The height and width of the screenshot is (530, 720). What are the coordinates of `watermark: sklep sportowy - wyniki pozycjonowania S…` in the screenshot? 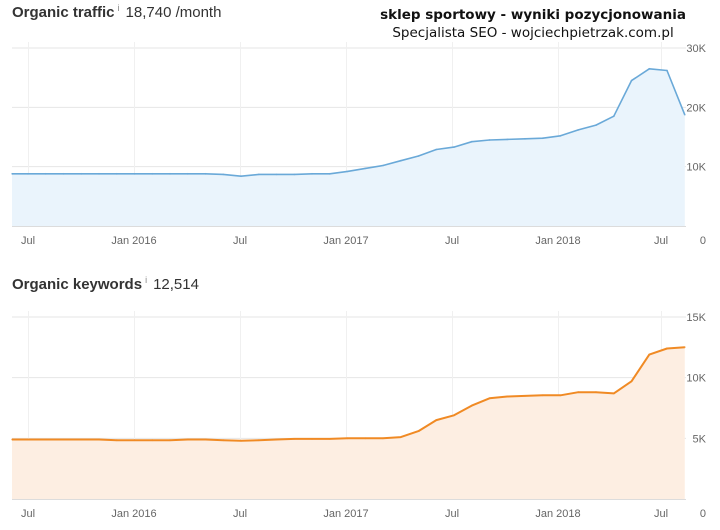 It's located at (533, 24).